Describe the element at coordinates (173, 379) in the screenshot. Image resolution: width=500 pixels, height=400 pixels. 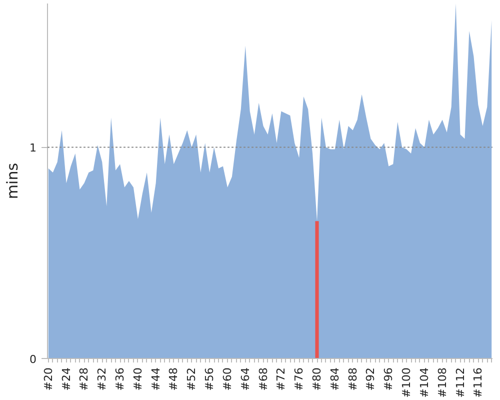
I see `x-tick-label: #48` at that location.